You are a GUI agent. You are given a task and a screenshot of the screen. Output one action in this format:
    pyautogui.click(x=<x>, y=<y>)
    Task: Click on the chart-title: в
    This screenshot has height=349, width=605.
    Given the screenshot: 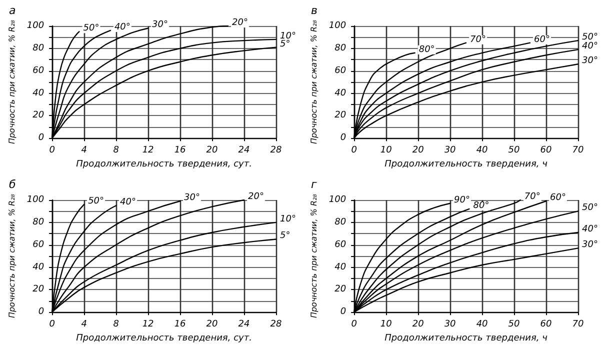 What is the action you would take?
    pyautogui.click(x=314, y=10)
    